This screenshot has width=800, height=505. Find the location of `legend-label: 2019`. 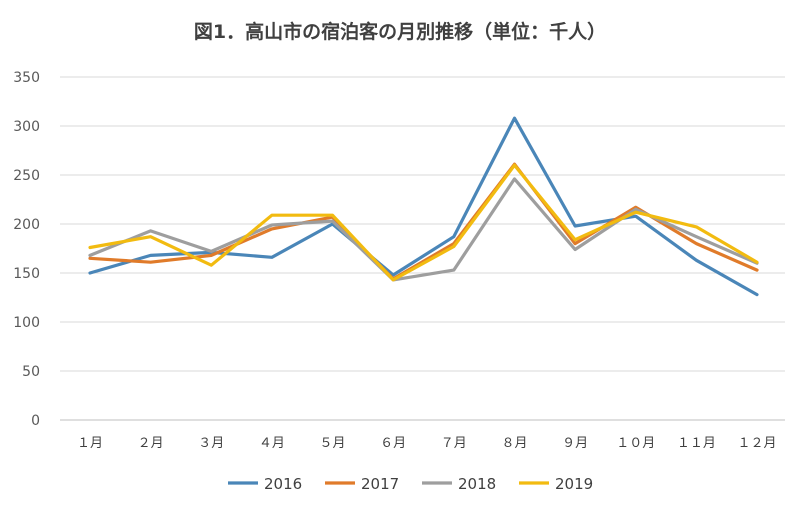

legend-label: 2019 is located at coordinates (574, 484).